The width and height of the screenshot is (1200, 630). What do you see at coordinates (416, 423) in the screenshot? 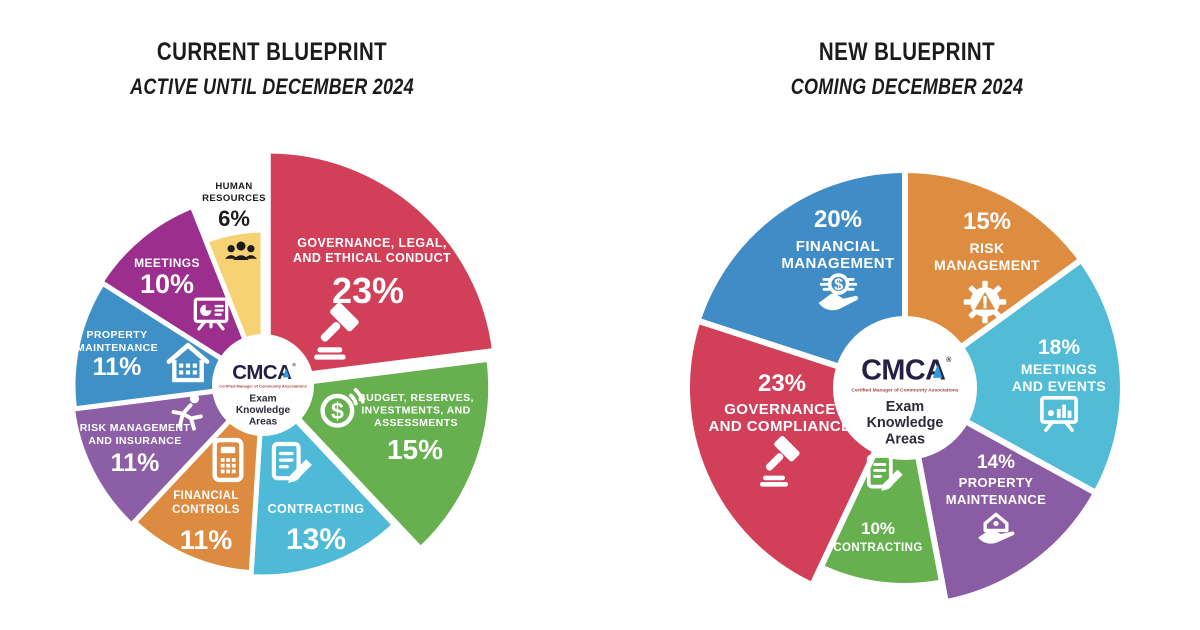
I see `slice-label: ASSESSMENTS` at bounding box center [416, 423].